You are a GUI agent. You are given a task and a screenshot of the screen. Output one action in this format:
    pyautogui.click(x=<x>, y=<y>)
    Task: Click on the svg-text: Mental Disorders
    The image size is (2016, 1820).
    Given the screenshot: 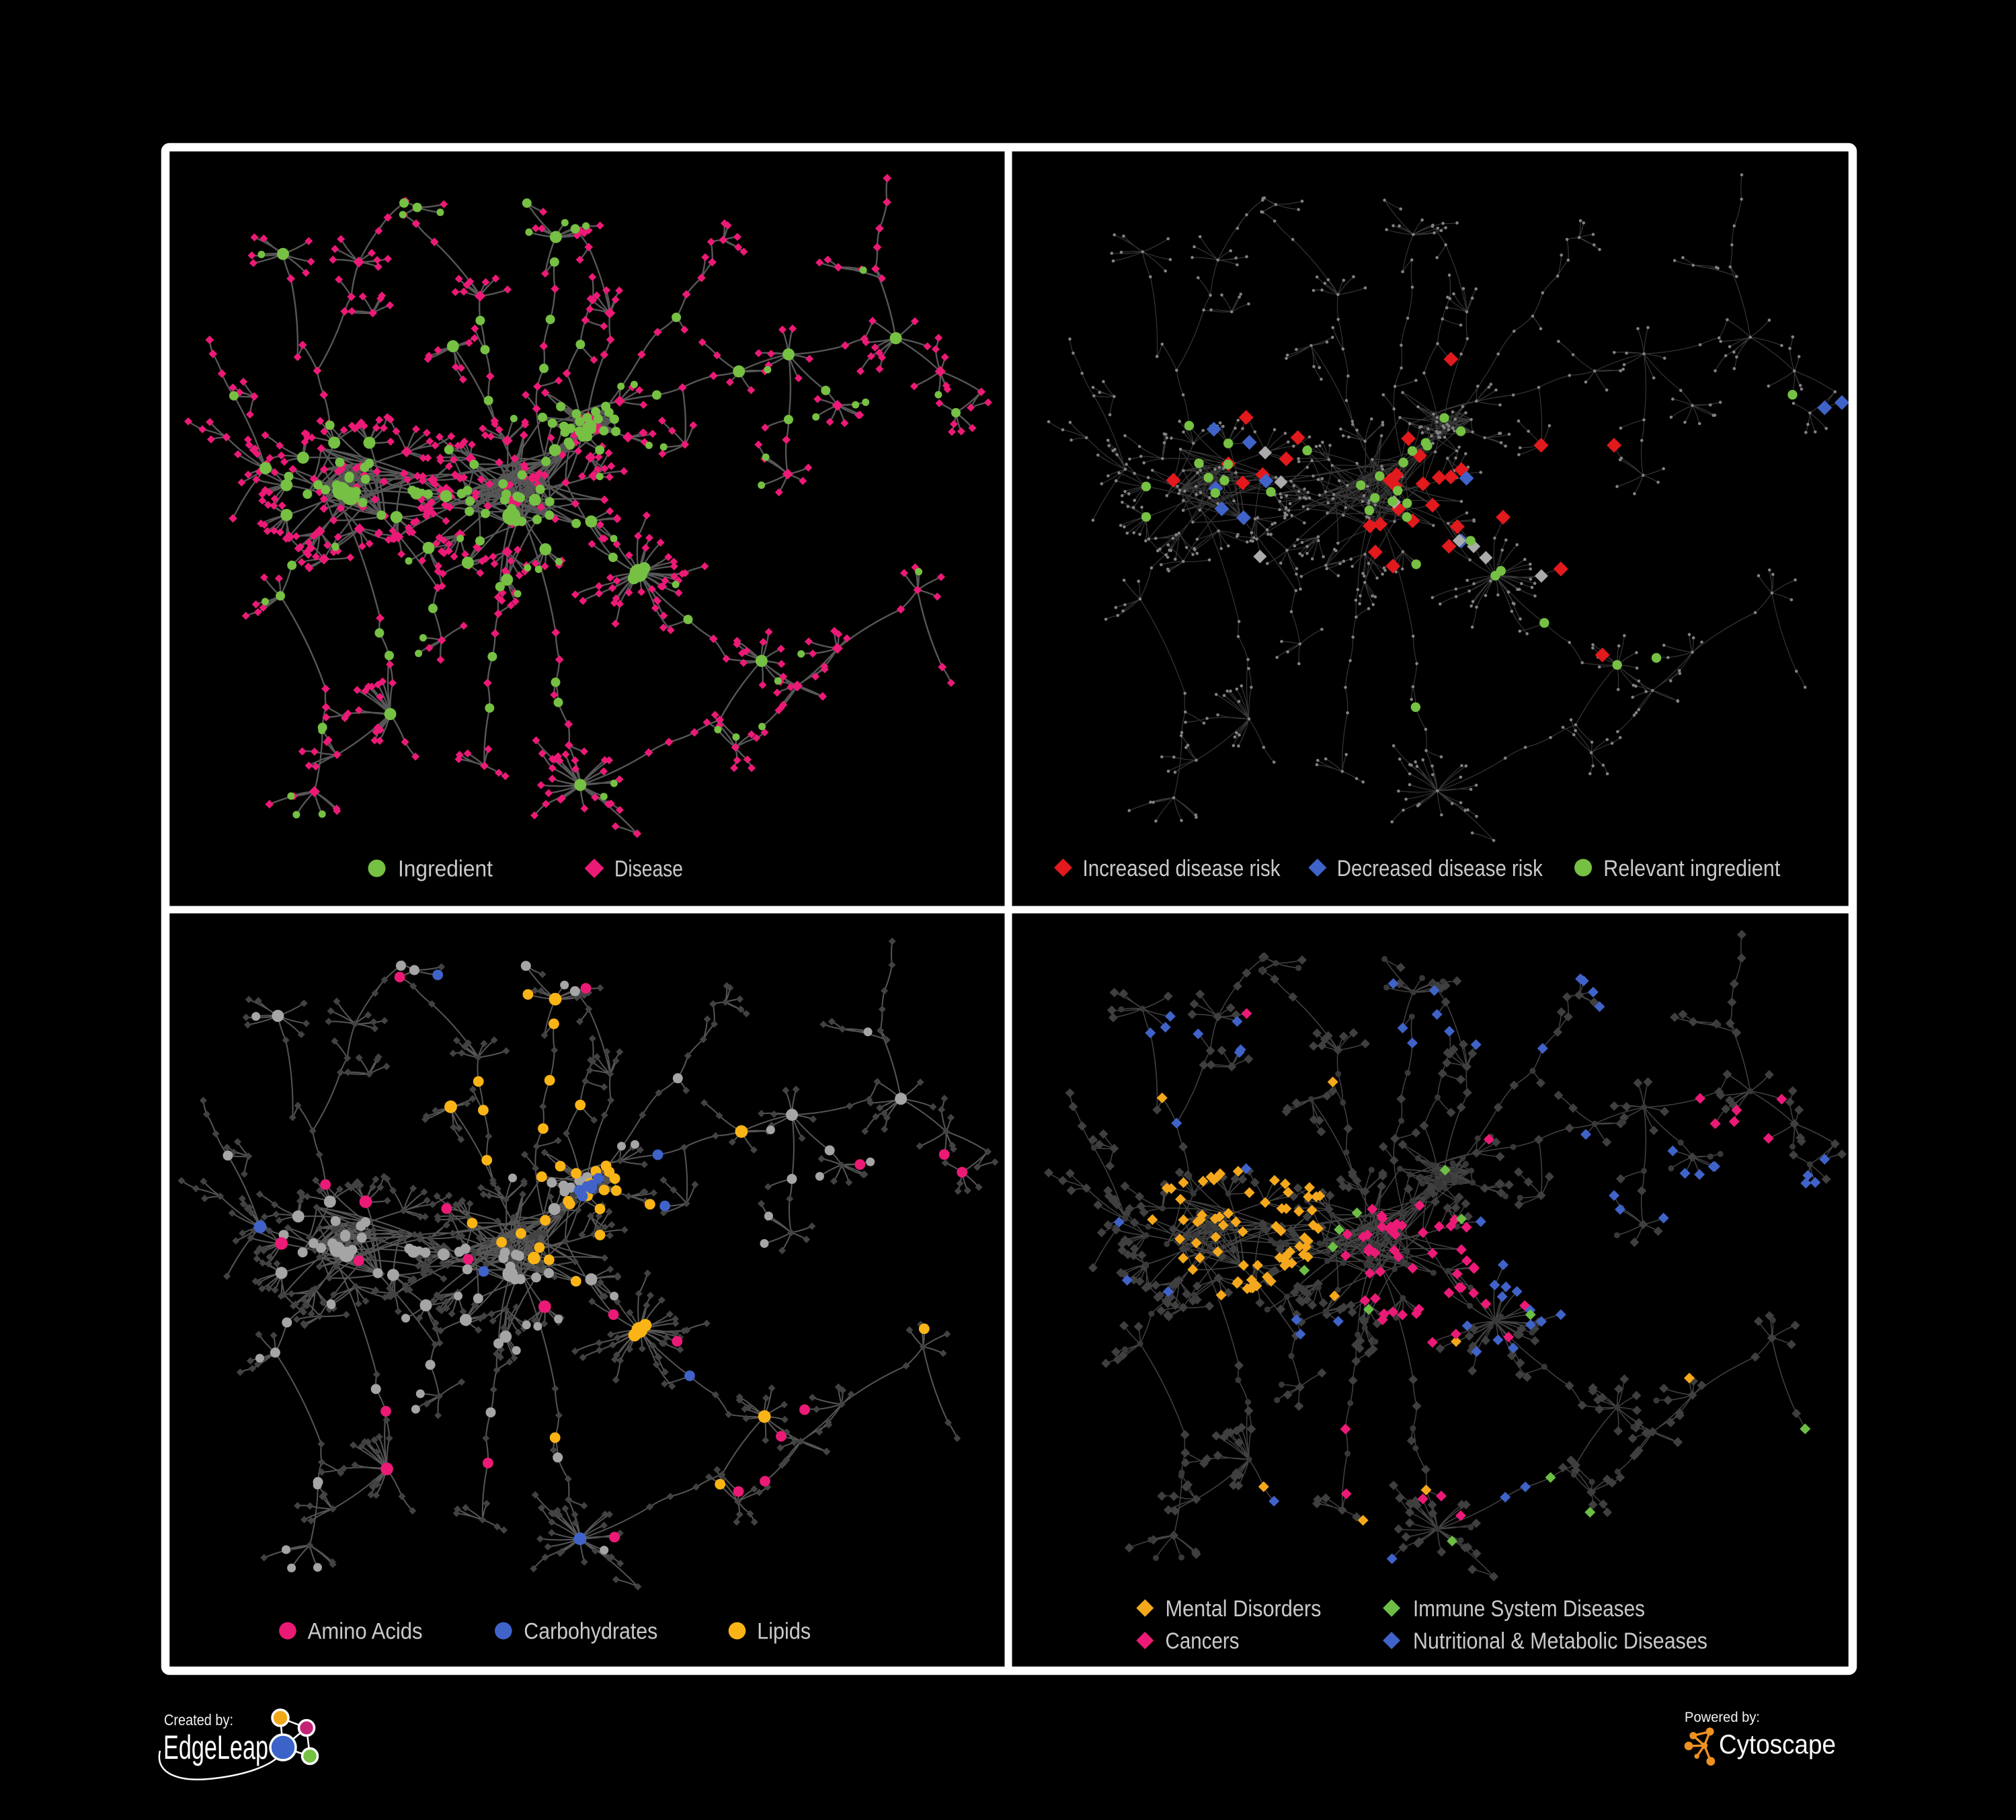 What is the action you would take?
    pyautogui.click(x=1244, y=1609)
    